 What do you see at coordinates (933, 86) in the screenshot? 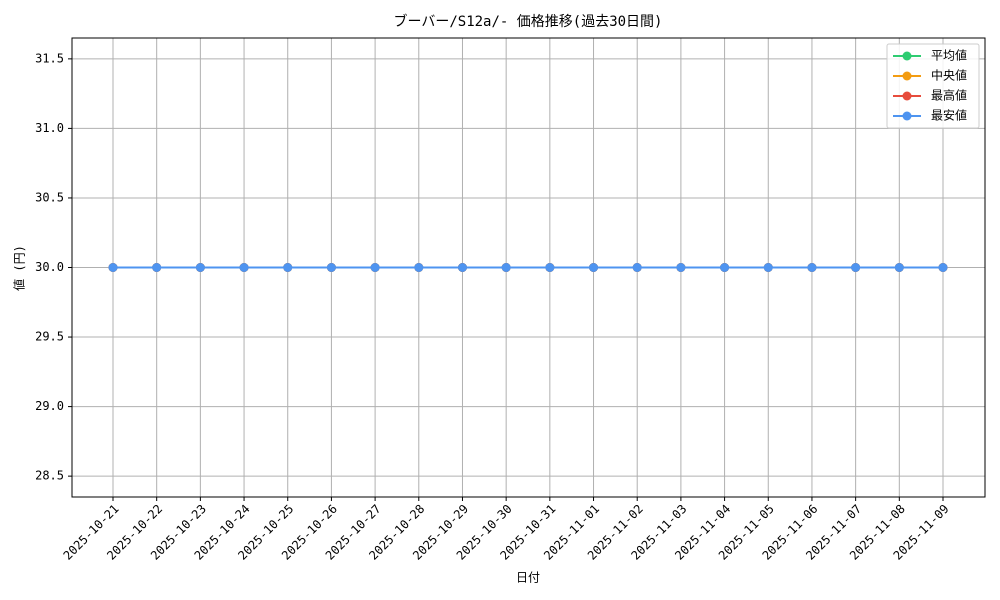
I see `legend-box` at bounding box center [933, 86].